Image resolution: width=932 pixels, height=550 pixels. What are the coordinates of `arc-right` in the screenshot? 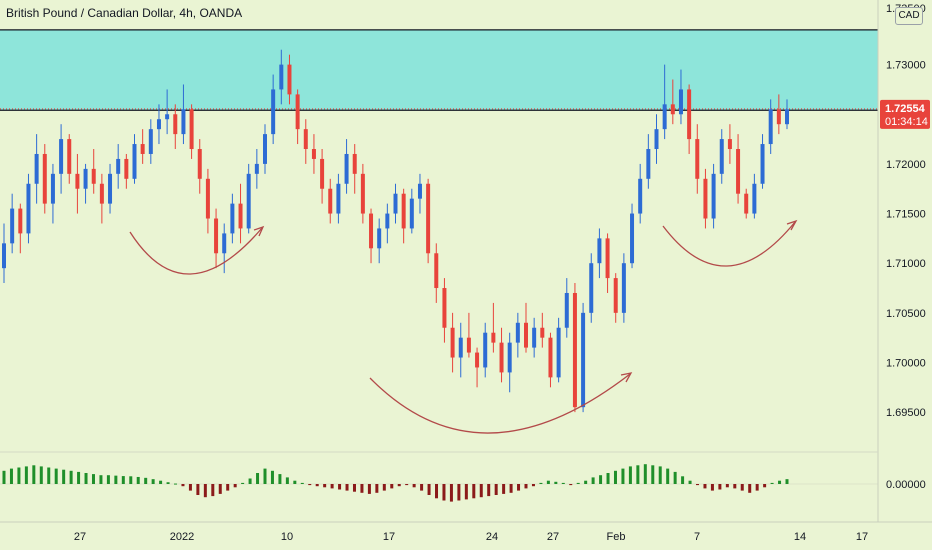 It's located at (729, 244).